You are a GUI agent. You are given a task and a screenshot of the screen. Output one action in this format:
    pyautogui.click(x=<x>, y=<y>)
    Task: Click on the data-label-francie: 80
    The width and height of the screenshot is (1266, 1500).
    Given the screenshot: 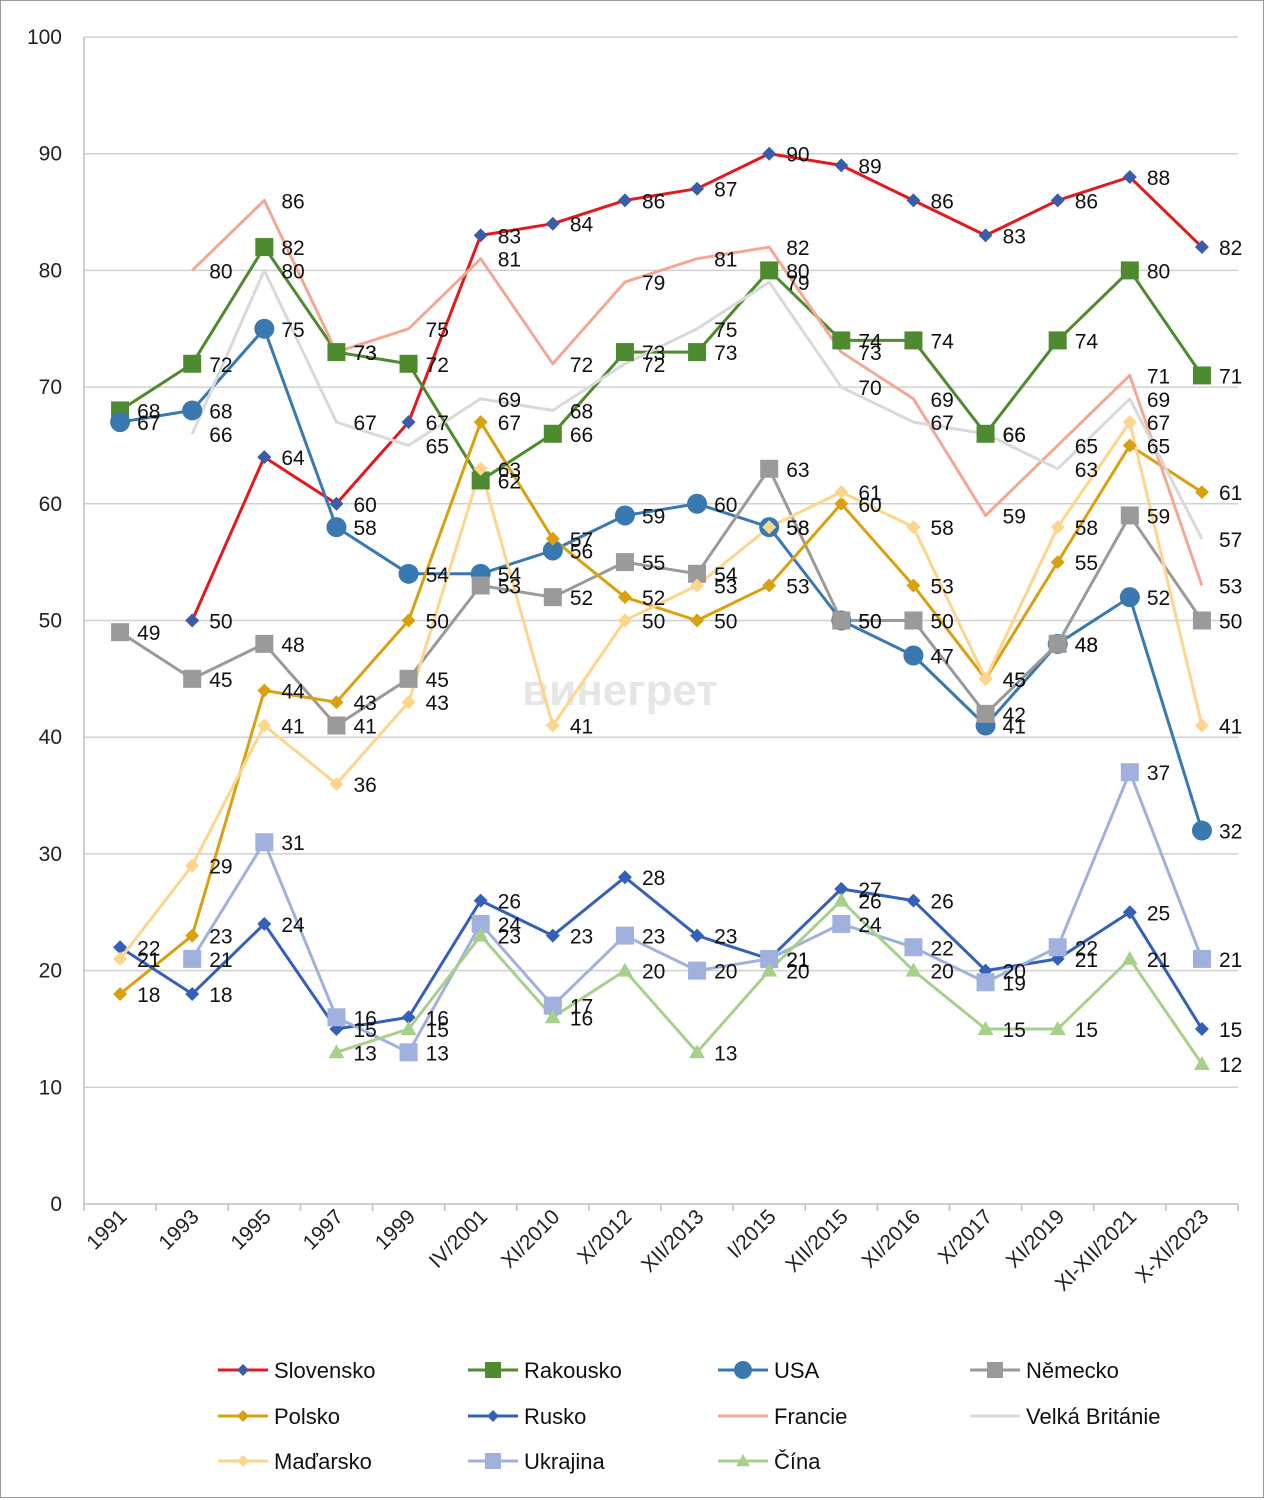 What is the action you would take?
    pyautogui.click(x=220, y=271)
    